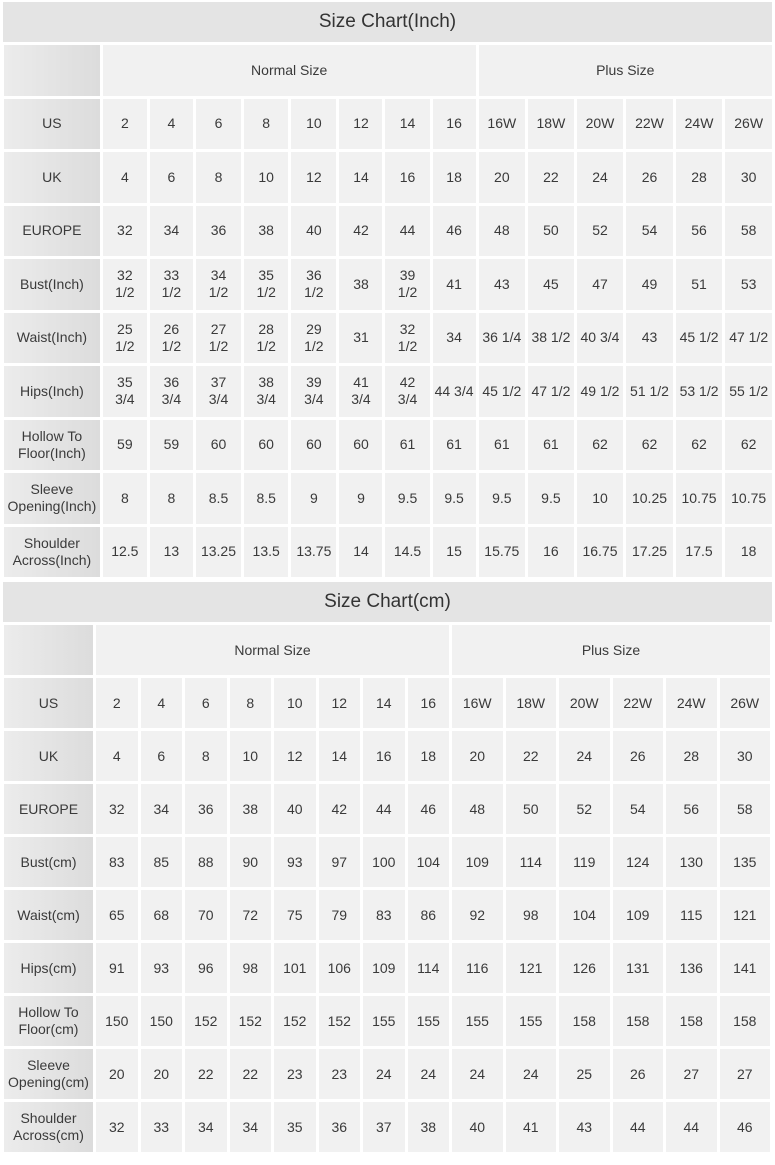  Describe the element at coordinates (551, 123) in the screenshot. I see `size-cell: 18W` at that location.